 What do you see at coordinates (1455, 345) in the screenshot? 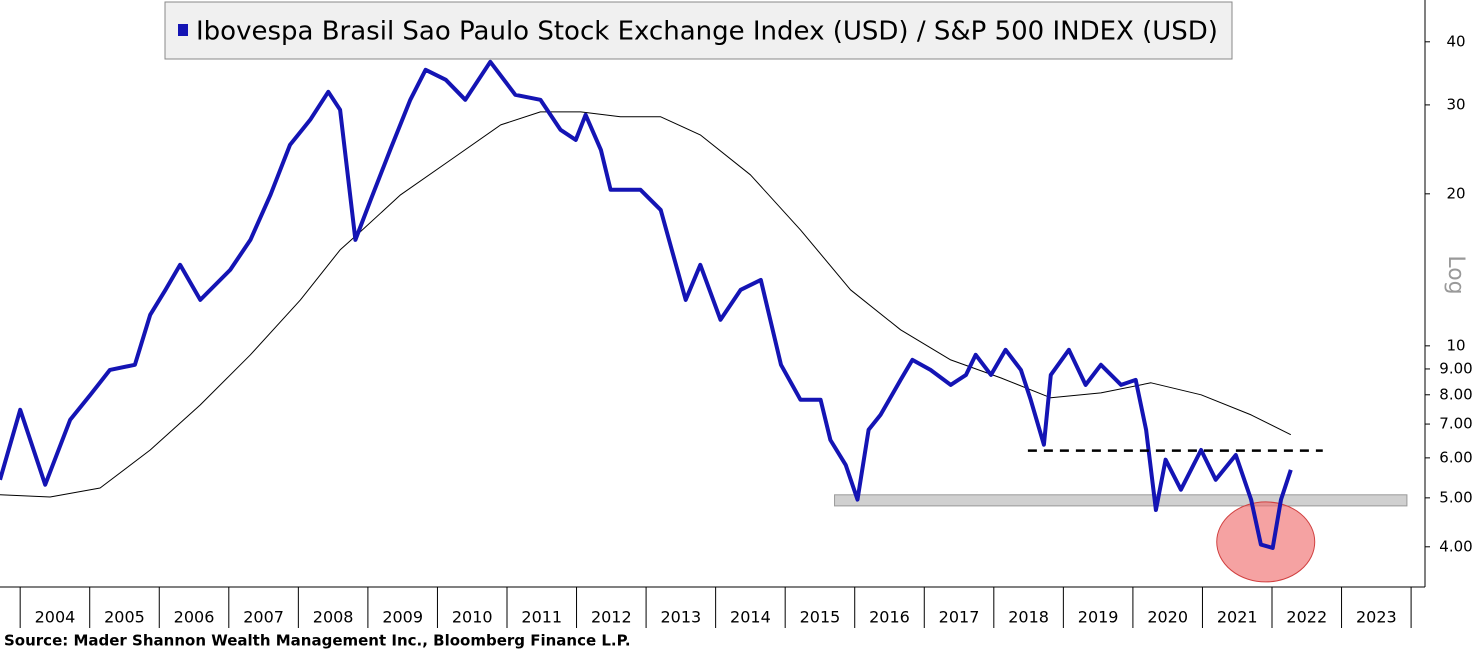
I see `y-tick-label: 10` at bounding box center [1455, 345].